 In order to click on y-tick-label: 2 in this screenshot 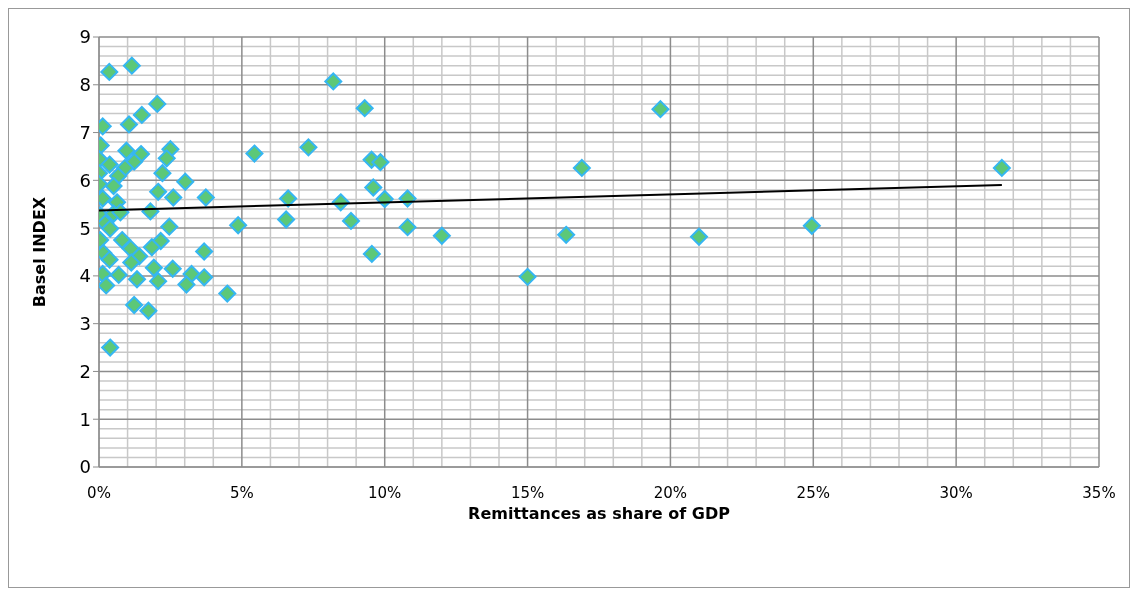, I will do `click(85, 371)`.